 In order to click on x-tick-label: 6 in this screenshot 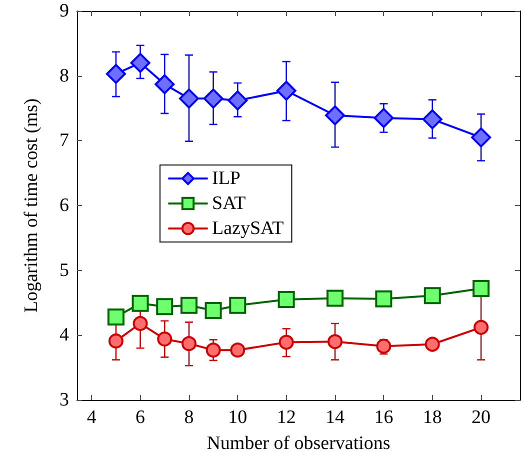, I will do `click(141, 417)`.